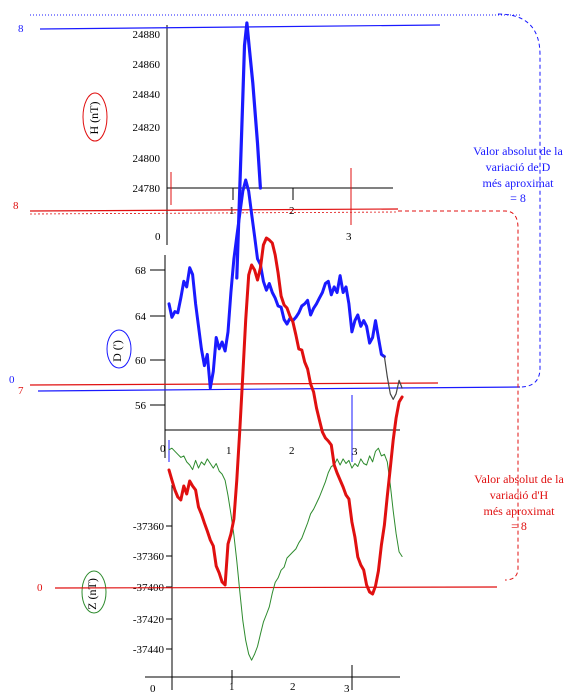  Describe the element at coordinates (248, 150) in the screenshot. I see `h-series-line` at that location.